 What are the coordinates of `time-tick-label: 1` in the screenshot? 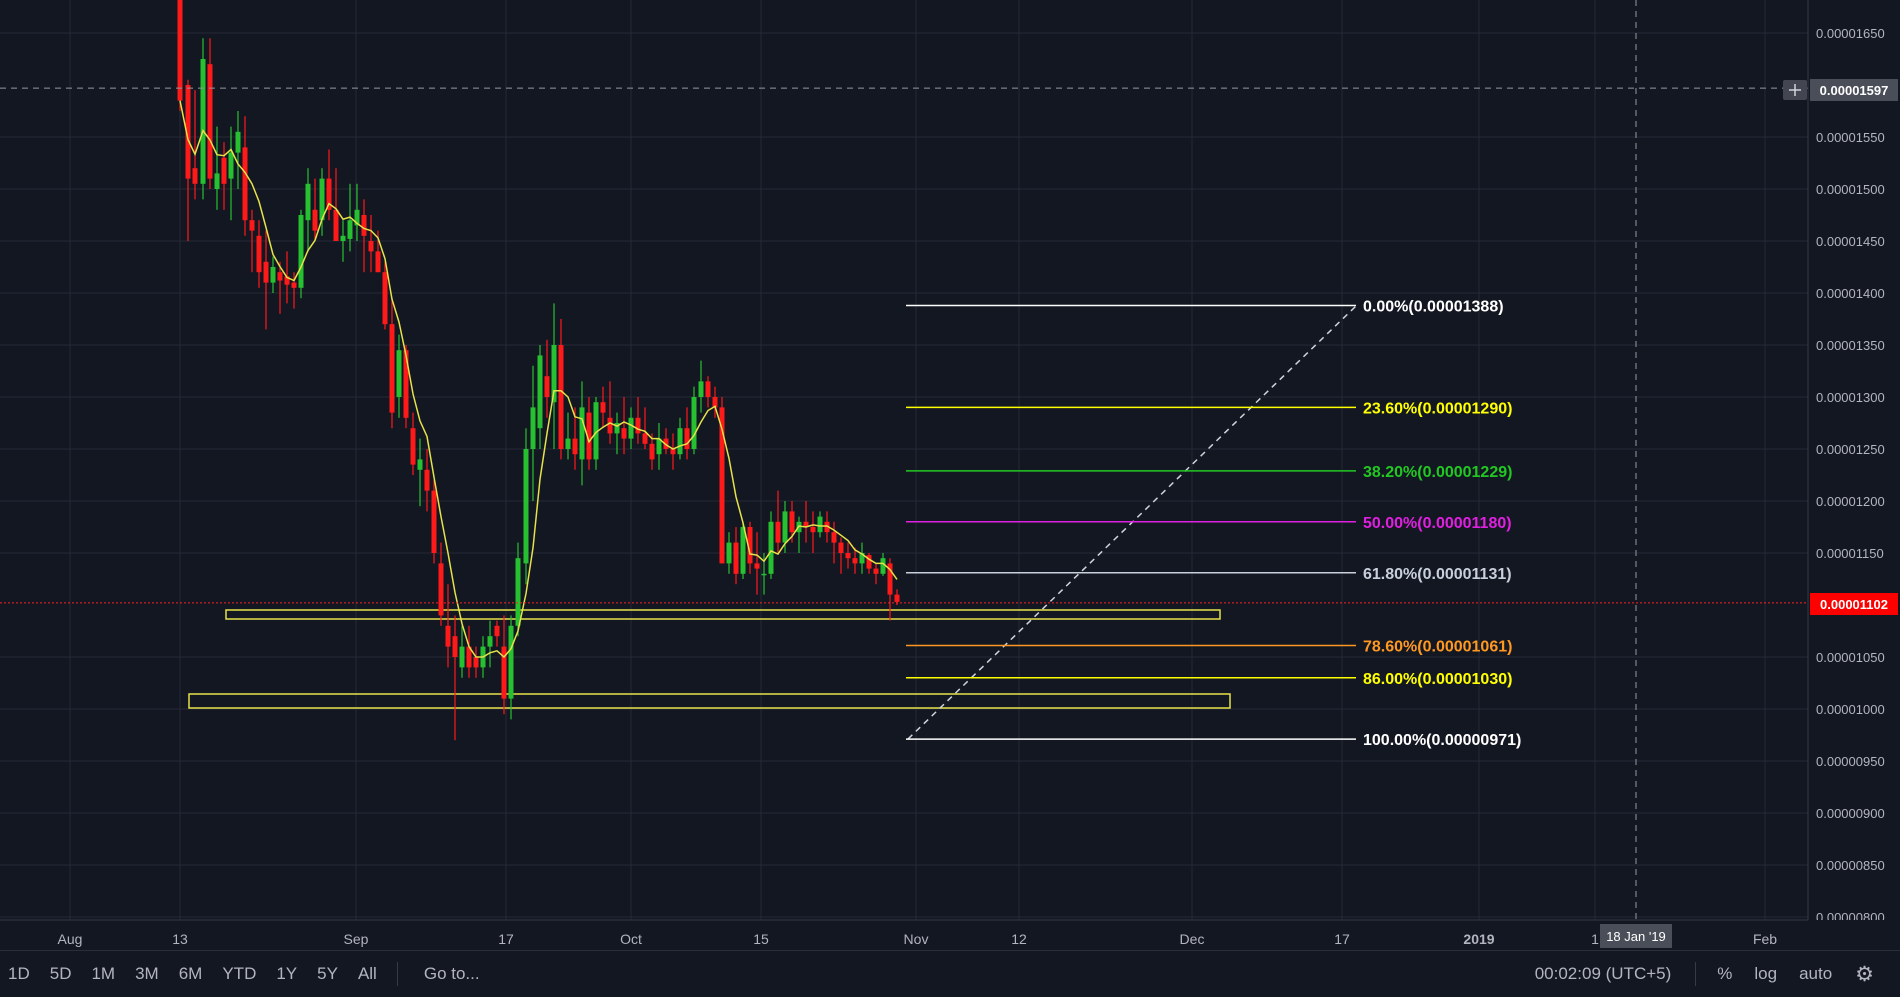 It's located at (1595, 939).